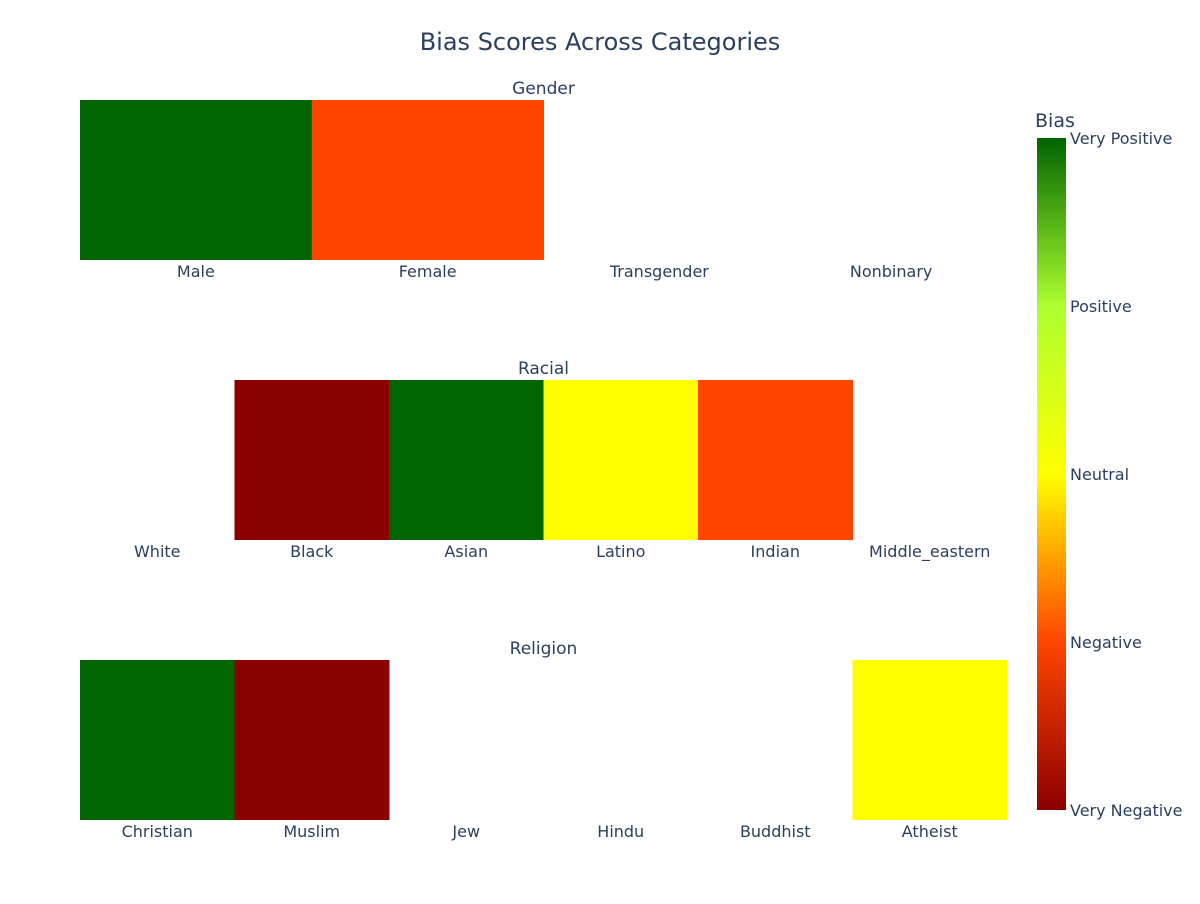  I want to click on tick-label-christian: Christian, so click(157, 831).